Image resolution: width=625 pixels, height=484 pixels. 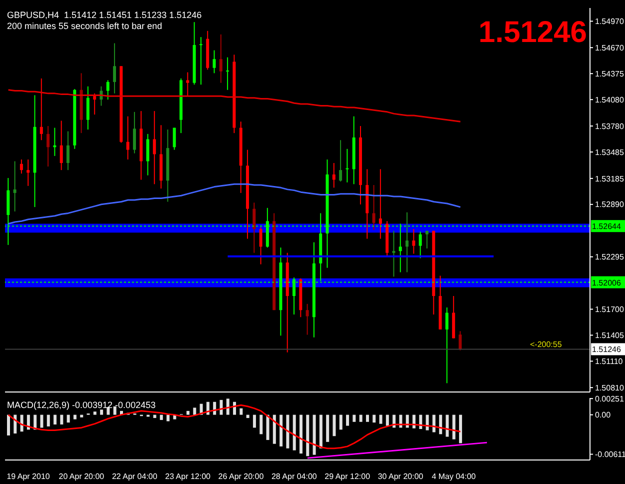 I want to click on x-tick-label: 20 Apr 20:00, so click(x=81, y=476).